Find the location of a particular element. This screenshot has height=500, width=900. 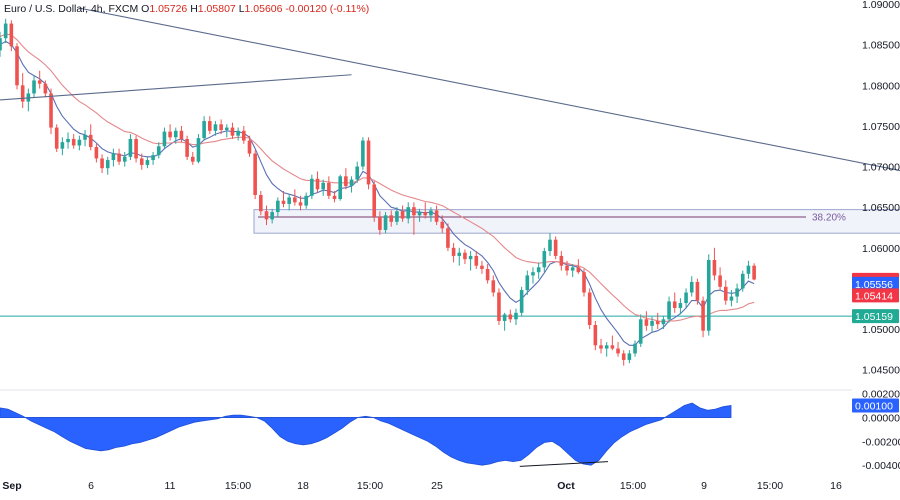

high-value: 1.05807 is located at coordinates (216, 9).